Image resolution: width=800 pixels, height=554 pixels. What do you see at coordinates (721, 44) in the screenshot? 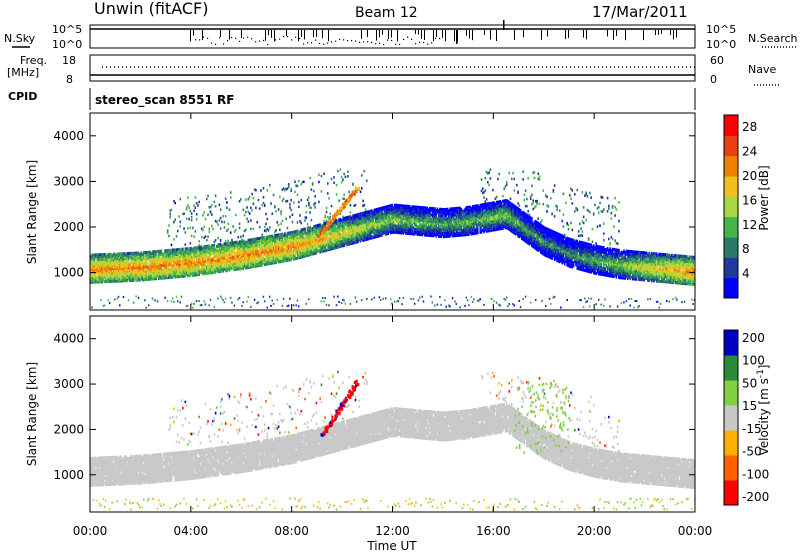
I see `noise-tick-bottom-right: 10^0` at bounding box center [721, 44].